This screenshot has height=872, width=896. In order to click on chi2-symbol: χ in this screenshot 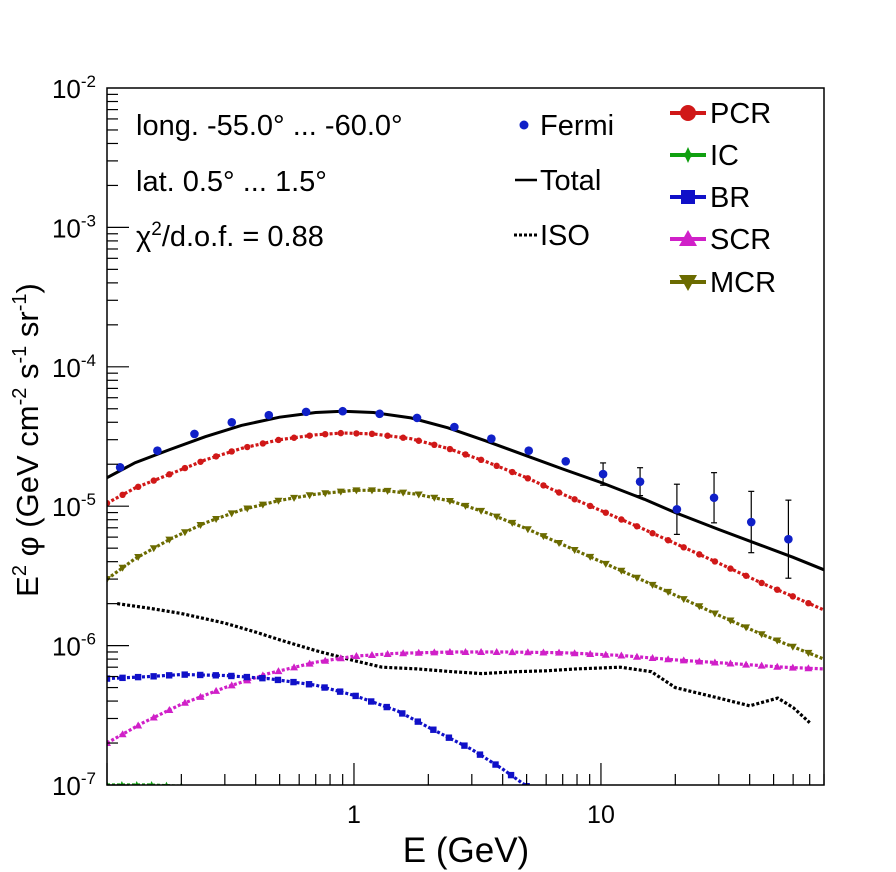, I will do `click(143, 237)`.